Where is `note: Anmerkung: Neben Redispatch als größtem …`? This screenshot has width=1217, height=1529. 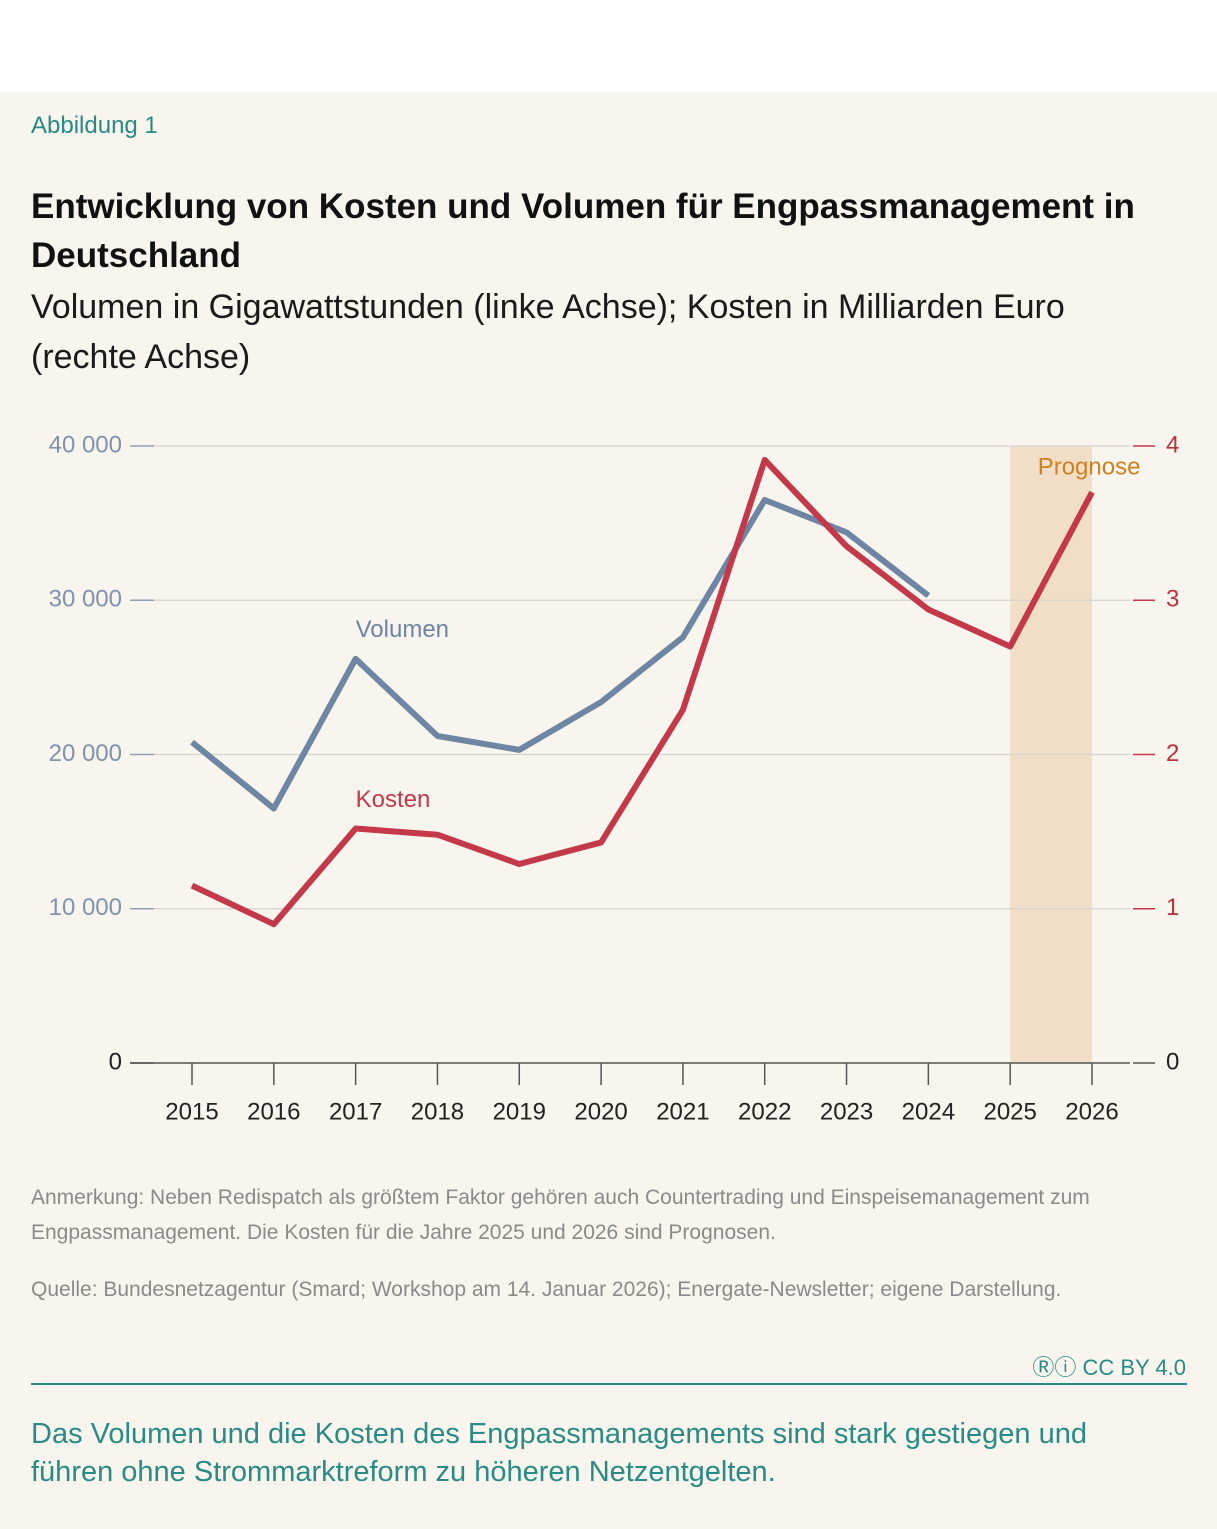
note: Anmerkung: Neben Redispatch als größtem … is located at coordinates (560, 1215).